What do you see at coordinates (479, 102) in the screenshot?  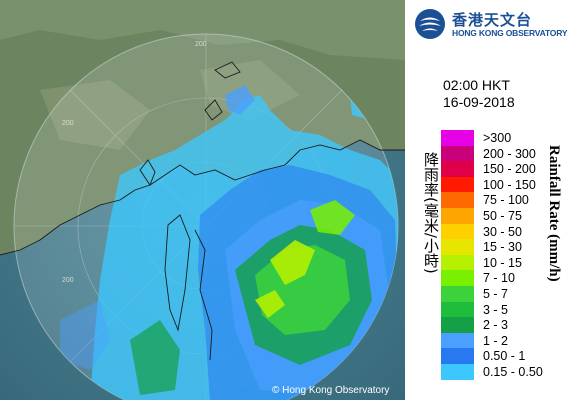 I see `date-label: 16-09-2018` at bounding box center [479, 102].